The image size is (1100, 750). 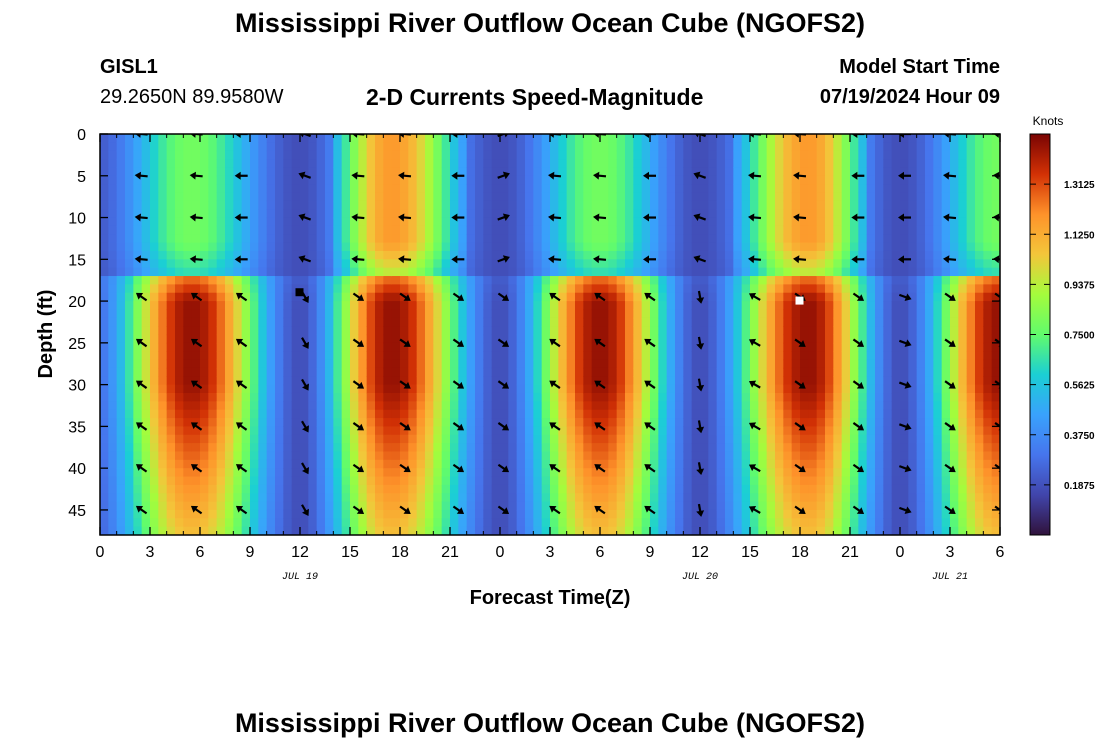 What do you see at coordinates (850, 552) in the screenshot?
I see `x-tick-label: 21` at bounding box center [850, 552].